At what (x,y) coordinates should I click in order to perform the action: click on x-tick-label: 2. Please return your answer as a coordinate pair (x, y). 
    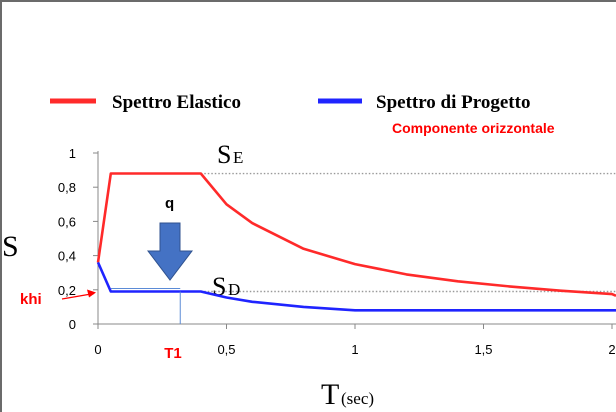
    Looking at the image, I should click on (611, 349).